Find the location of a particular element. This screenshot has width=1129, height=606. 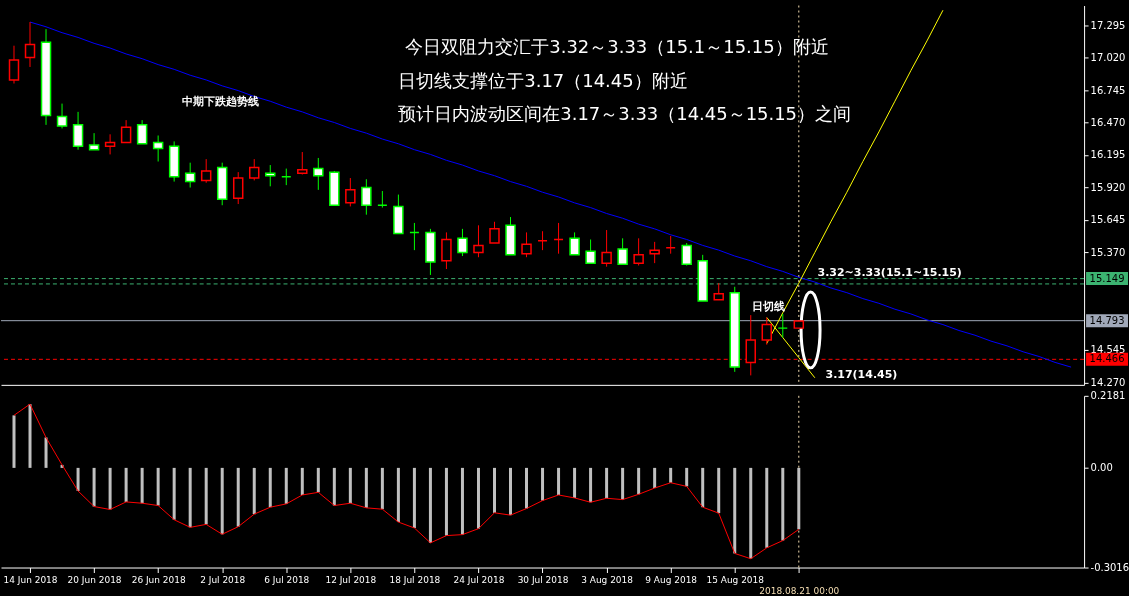

y-tick-label: 17.020 is located at coordinates (1108, 58).